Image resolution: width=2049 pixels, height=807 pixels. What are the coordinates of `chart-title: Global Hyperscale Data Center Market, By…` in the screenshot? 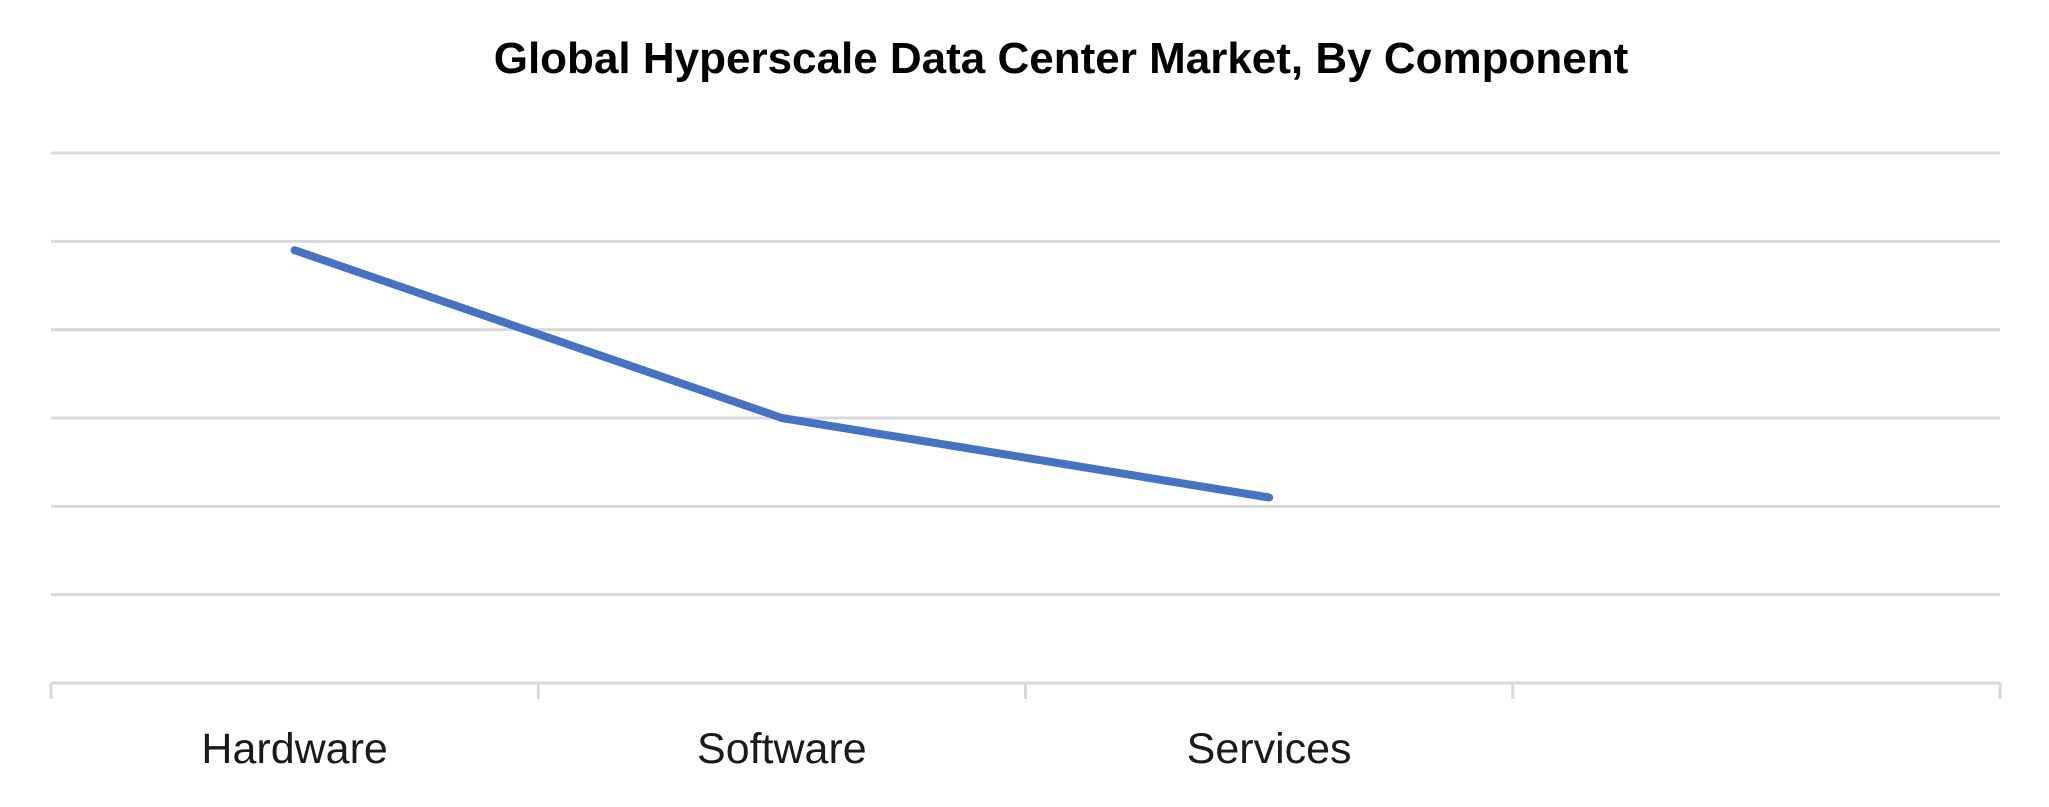 It's located at (1061, 58).